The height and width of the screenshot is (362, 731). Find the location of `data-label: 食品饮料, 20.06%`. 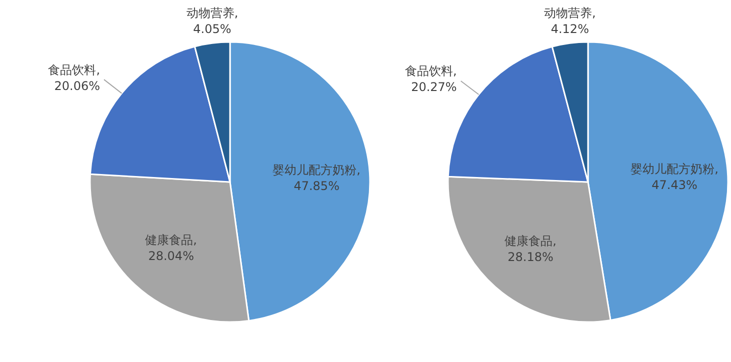

data-label: 食品饮料, 20.06% is located at coordinates (74, 78).